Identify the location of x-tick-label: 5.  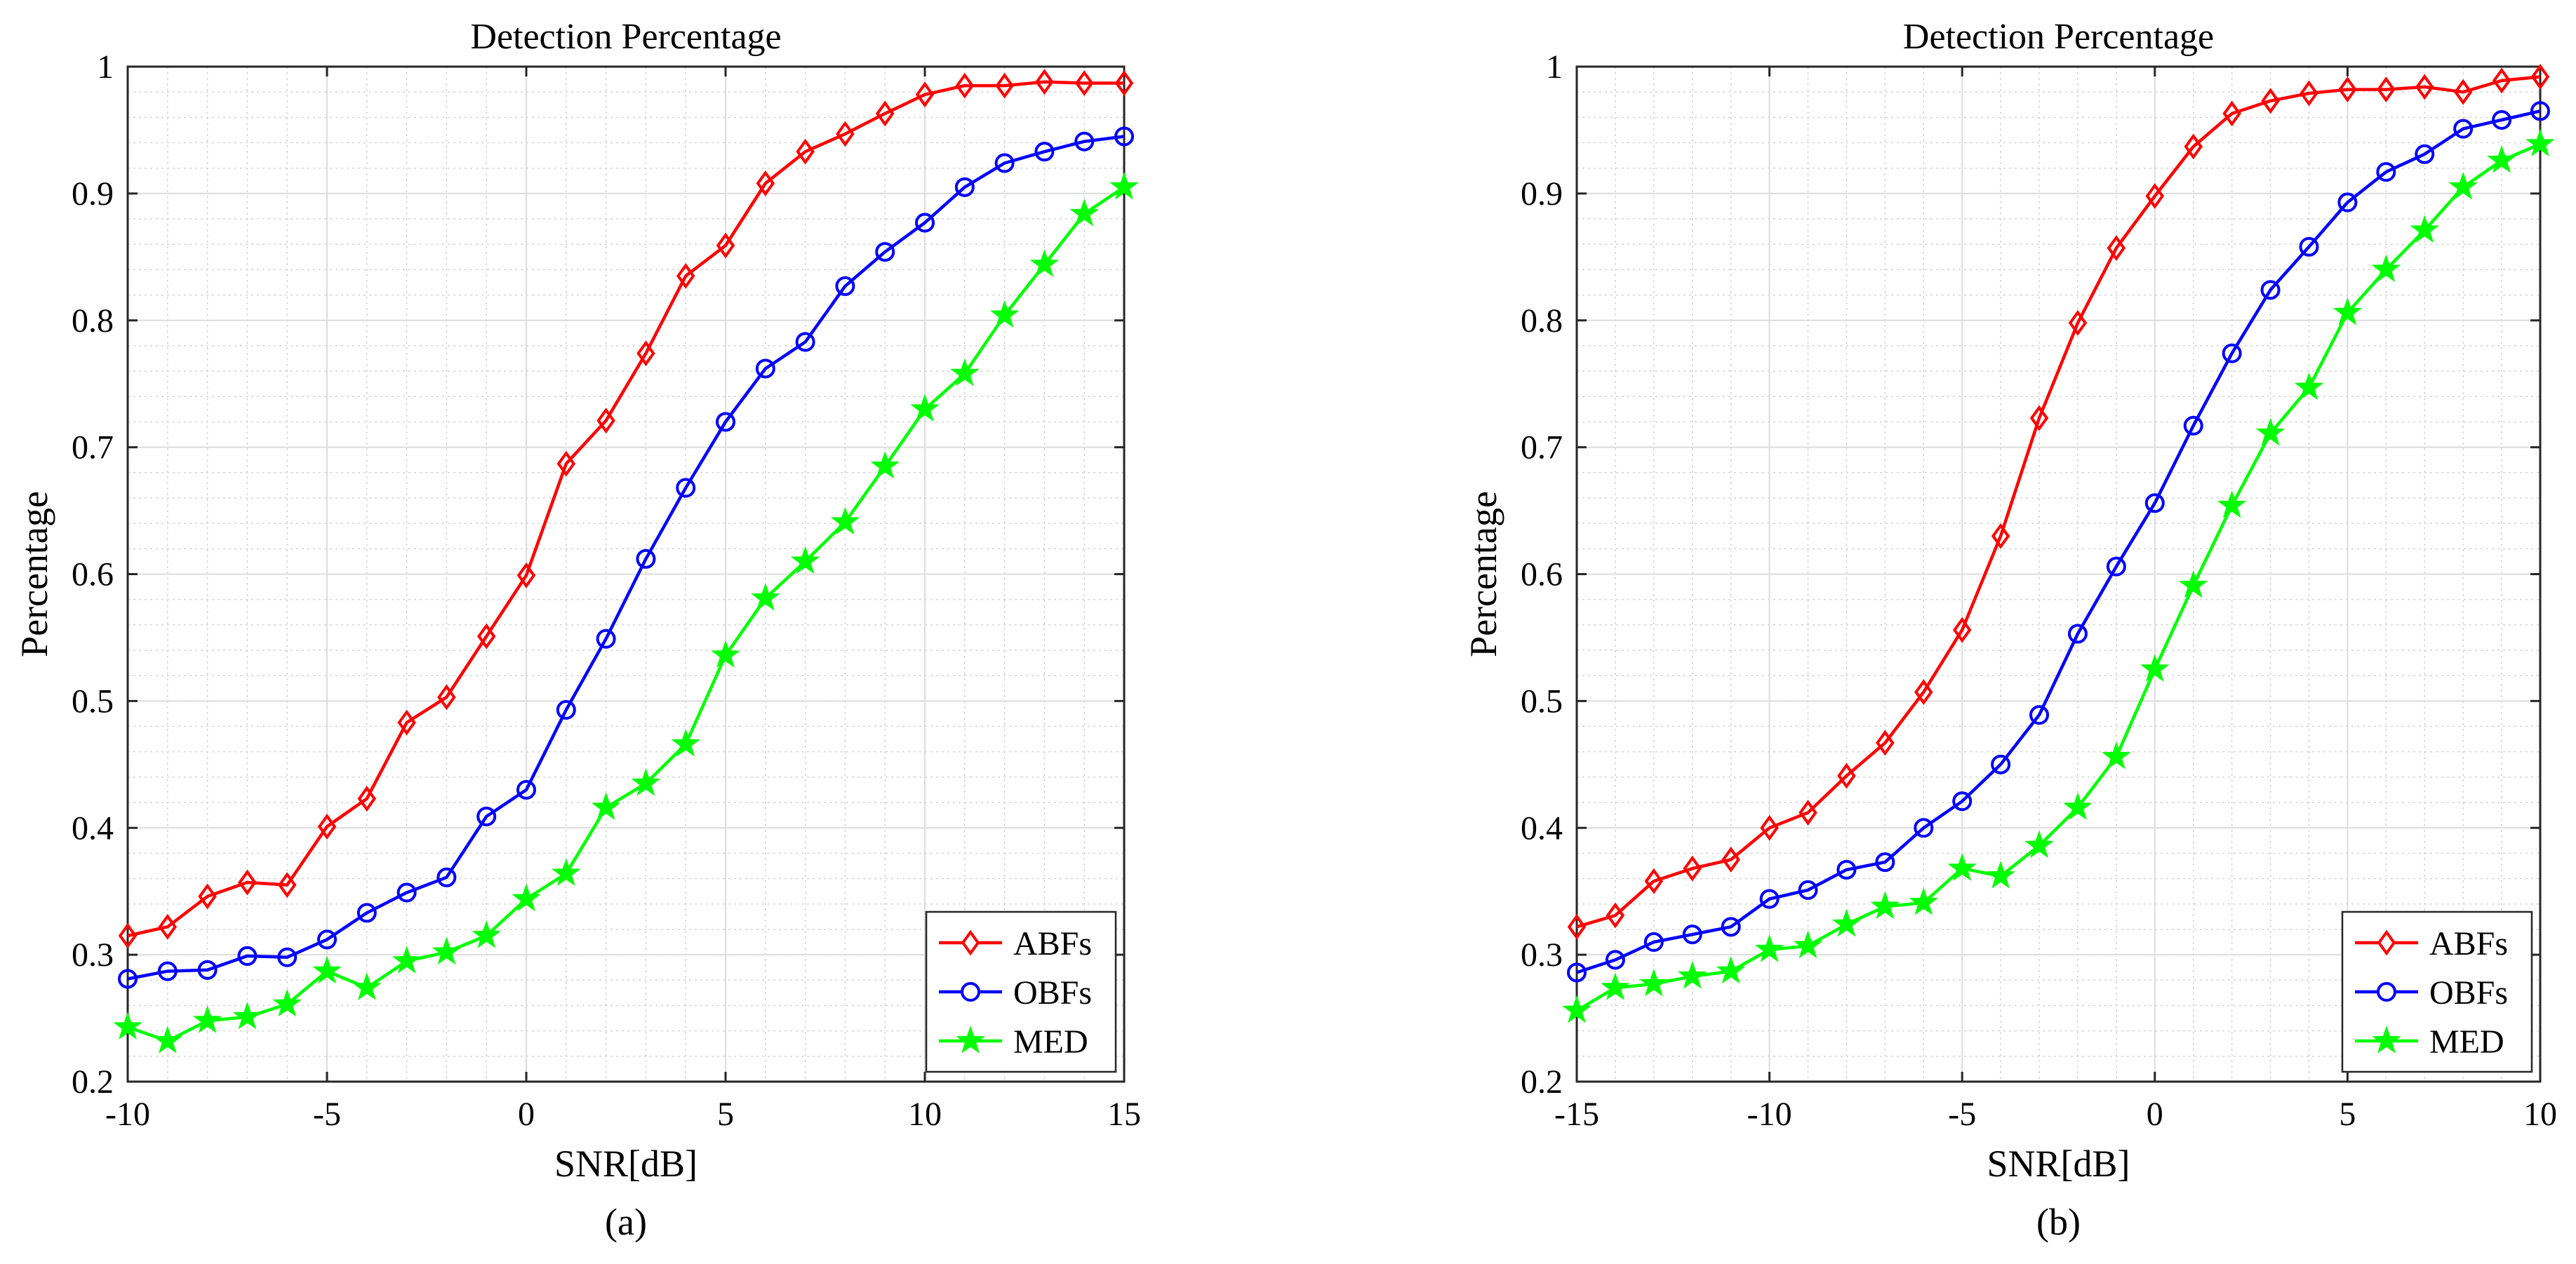
(726, 1114).